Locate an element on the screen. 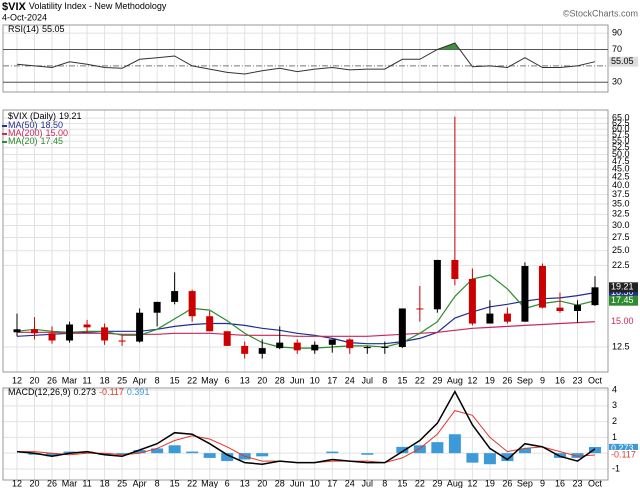  legend-entry: $VIX (Daily) 19.21 is located at coordinates (45, 116).